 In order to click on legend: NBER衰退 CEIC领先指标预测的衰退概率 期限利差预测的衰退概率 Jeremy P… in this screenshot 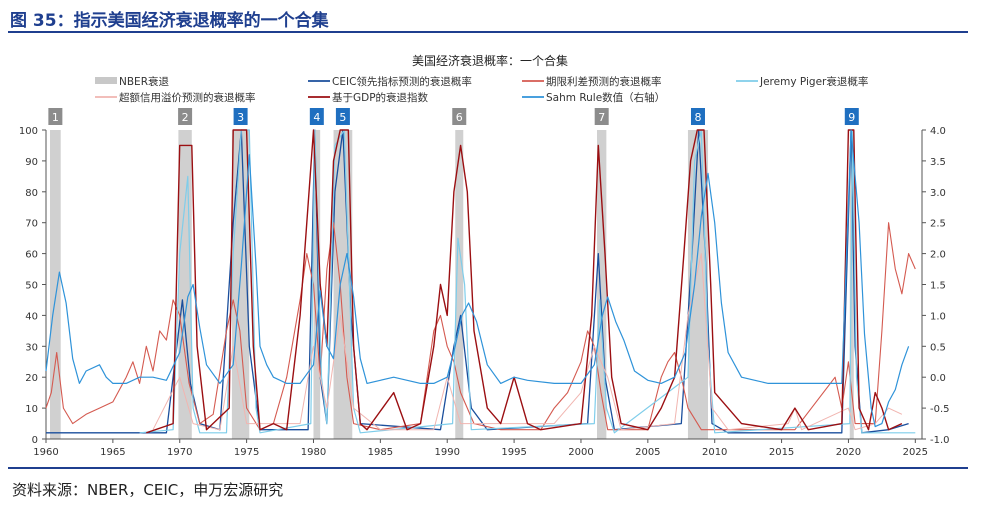, I will do `click(481, 89)`.